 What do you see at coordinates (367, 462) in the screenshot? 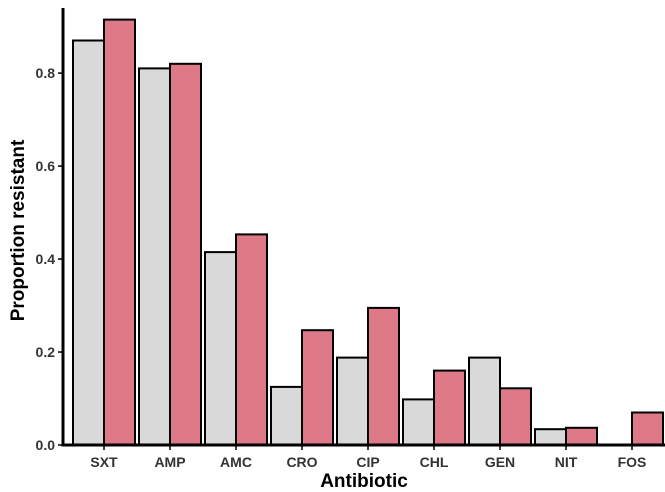
I see `x-tick-label-cip: CIP` at bounding box center [367, 462].